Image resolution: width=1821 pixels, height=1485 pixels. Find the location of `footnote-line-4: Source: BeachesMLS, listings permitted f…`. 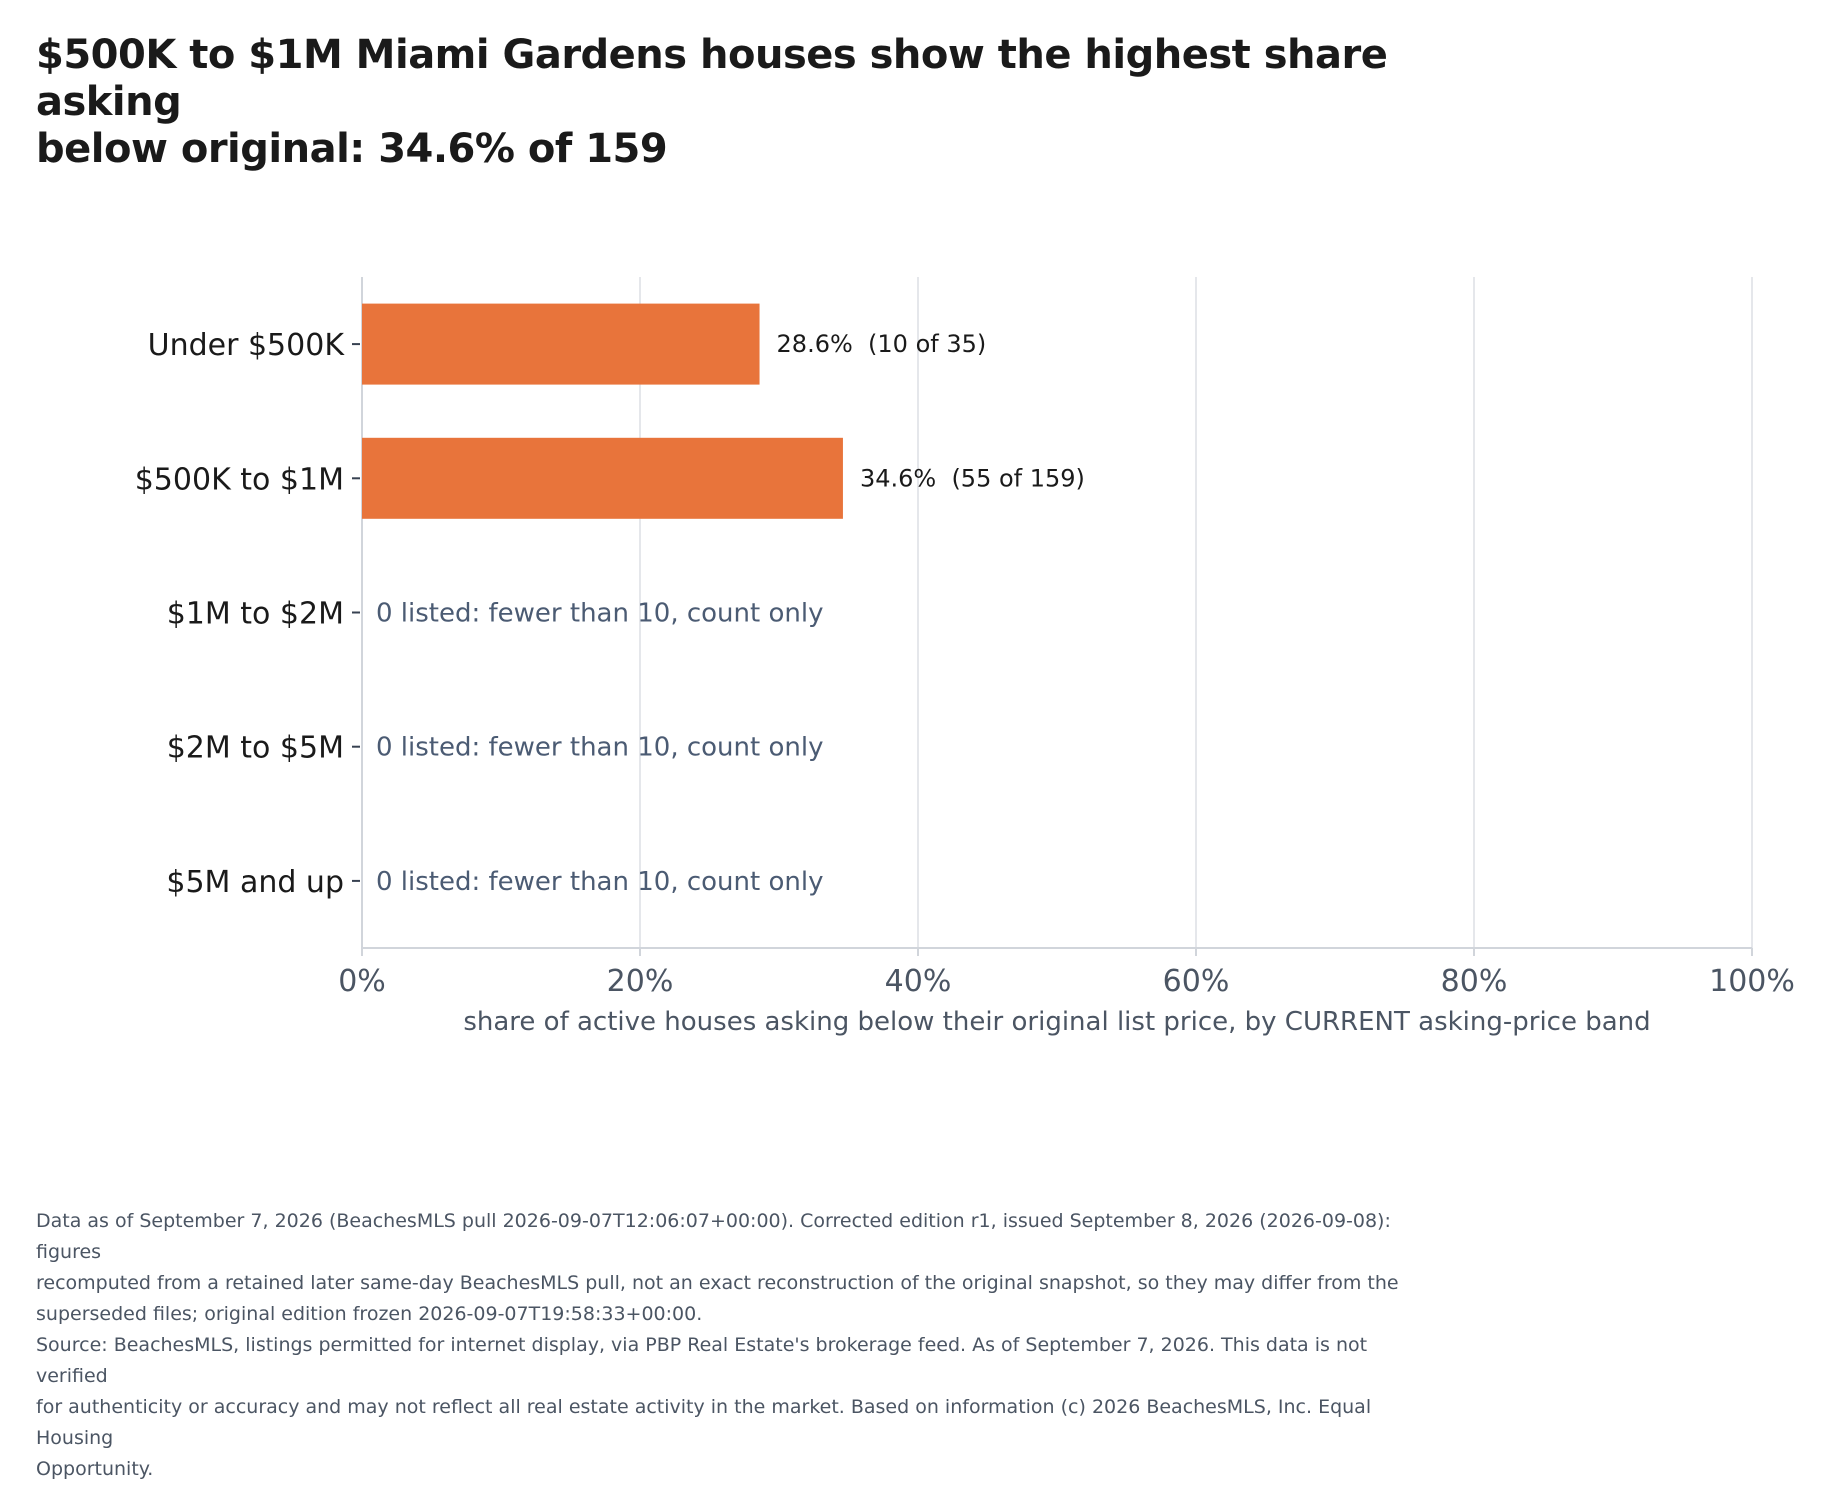

footnote-line-4: Source: BeachesMLS, listings permitted f… is located at coordinates (702, 1360).